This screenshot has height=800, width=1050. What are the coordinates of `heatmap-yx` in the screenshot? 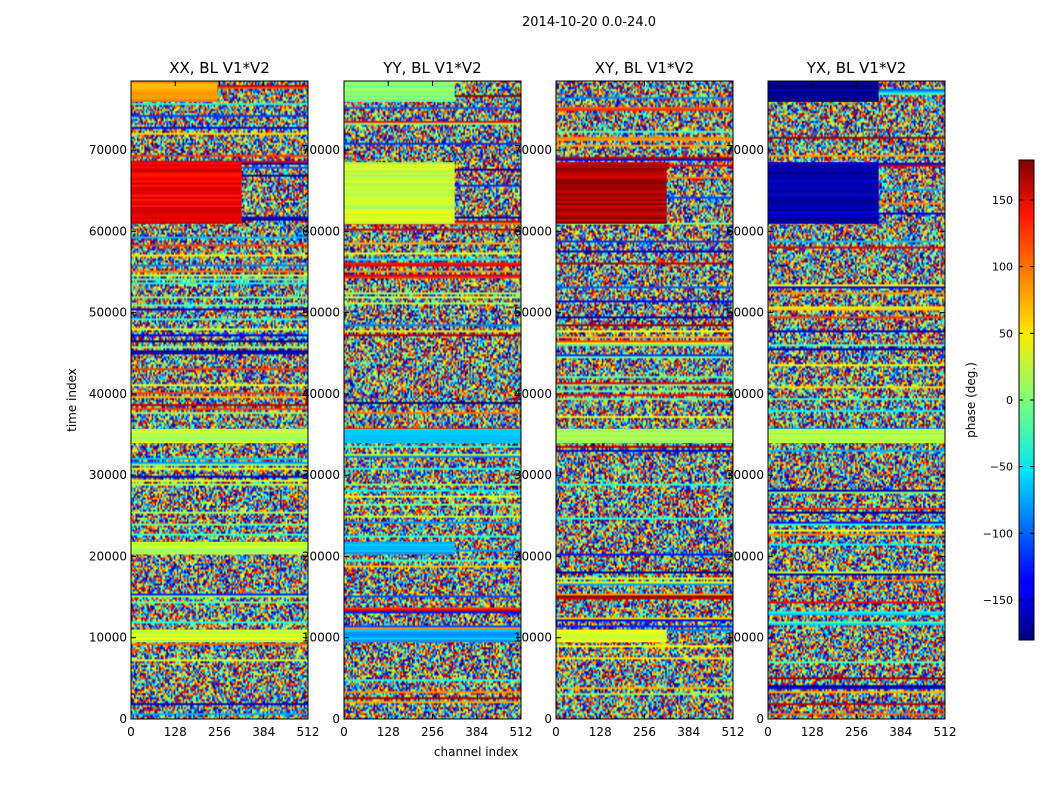 It's located at (856, 400).